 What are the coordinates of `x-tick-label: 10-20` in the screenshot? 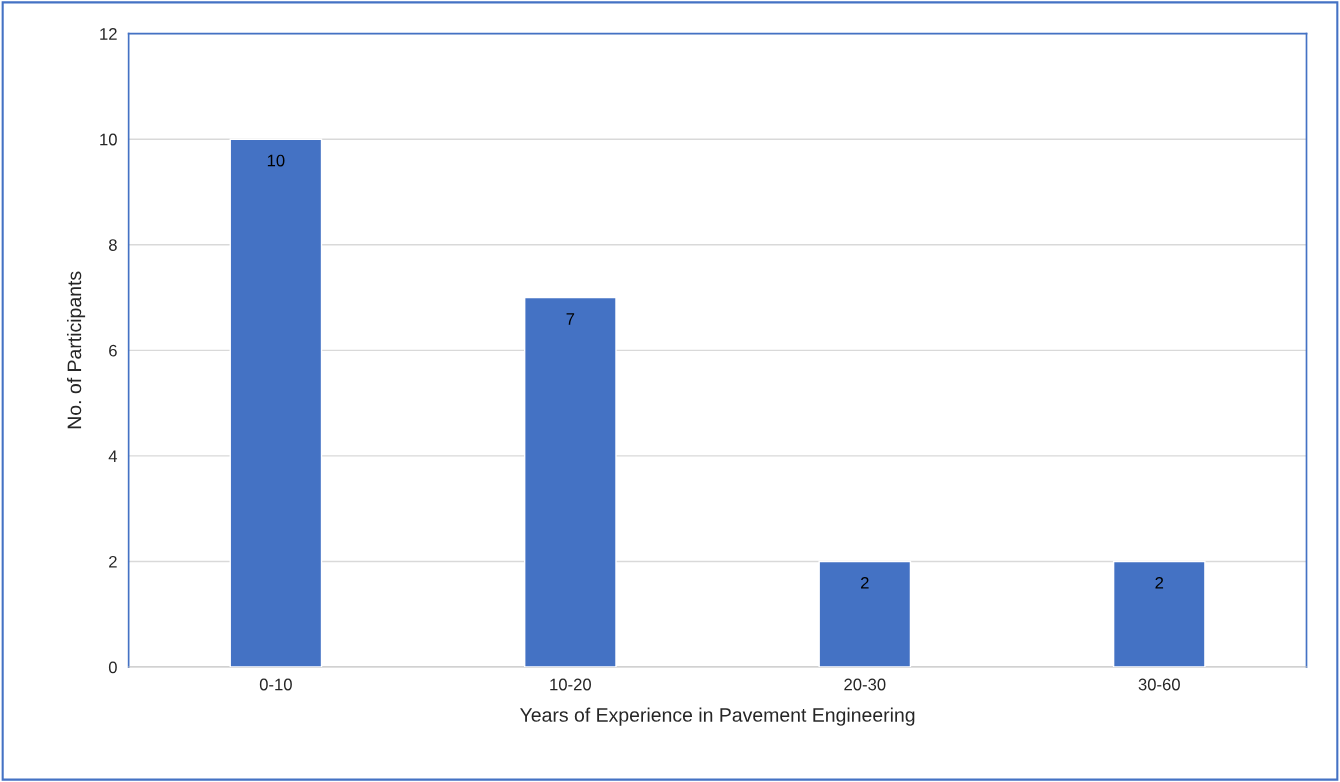 It's located at (570, 684).